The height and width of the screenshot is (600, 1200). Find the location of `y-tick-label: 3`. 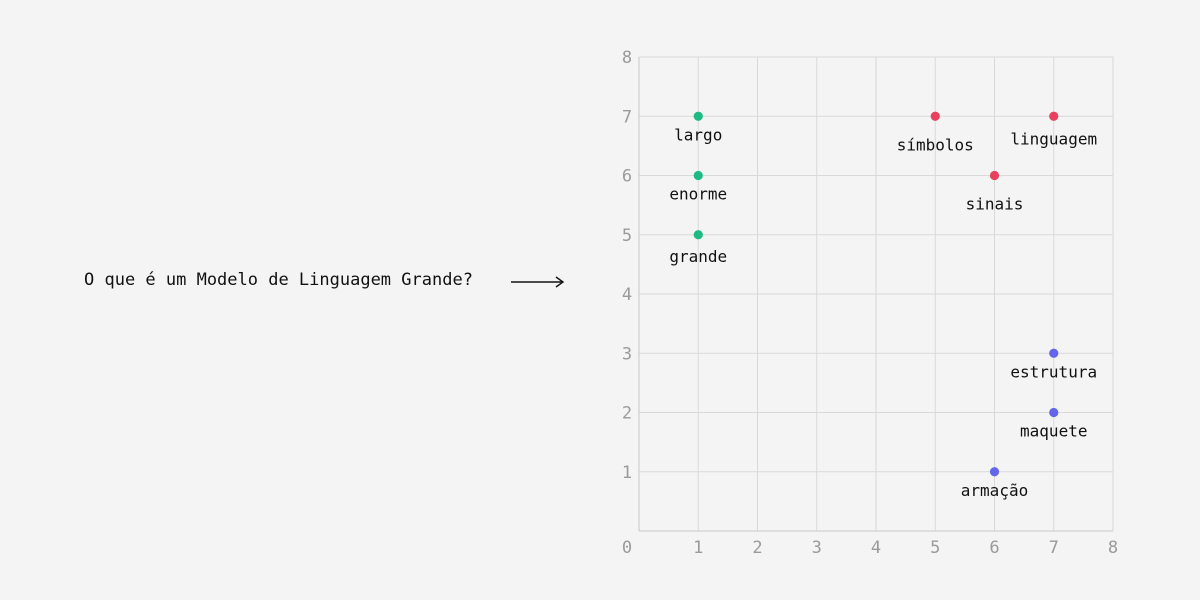

y-tick-label: 3 is located at coordinates (627, 354).